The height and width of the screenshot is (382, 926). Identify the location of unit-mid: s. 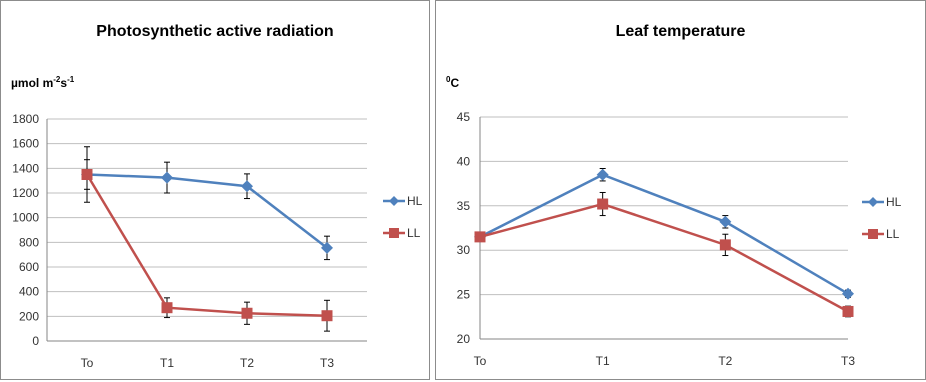
(64, 83).